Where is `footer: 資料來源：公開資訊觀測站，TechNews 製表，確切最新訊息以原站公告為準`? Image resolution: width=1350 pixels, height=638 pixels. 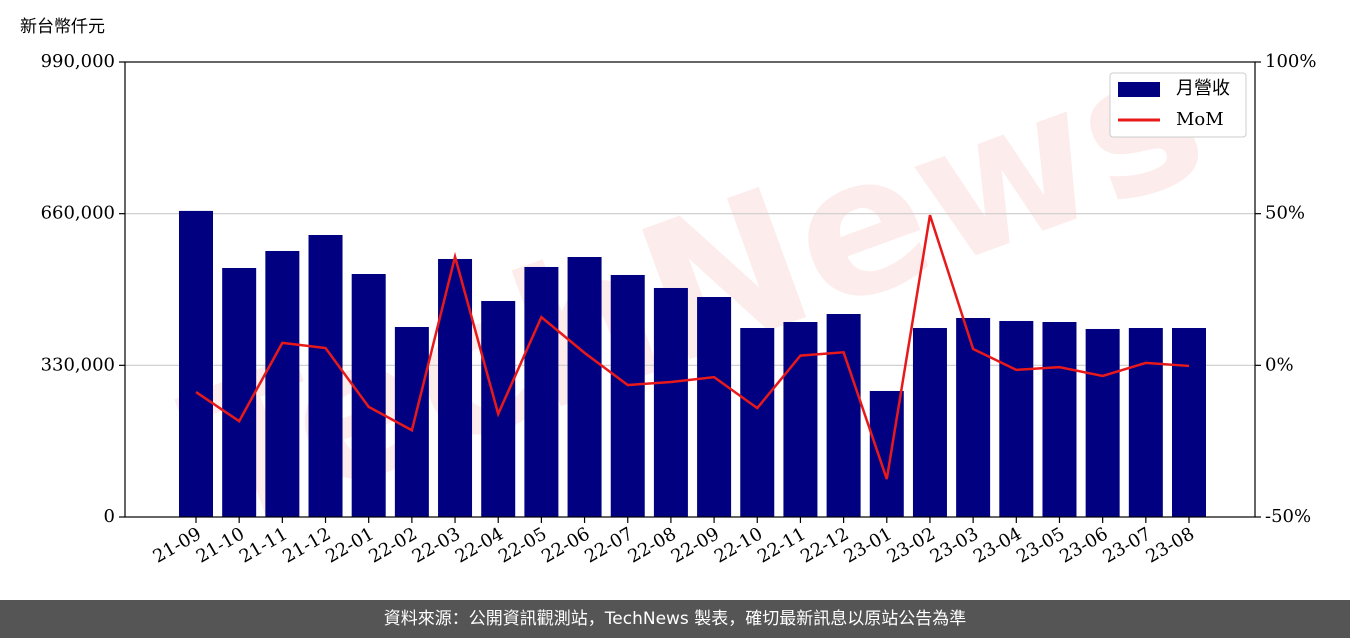 footer: 資料來源：公開資訊觀測站，TechNews 製表，確切最新訊息以原站公告為準 is located at coordinates (675, 619).